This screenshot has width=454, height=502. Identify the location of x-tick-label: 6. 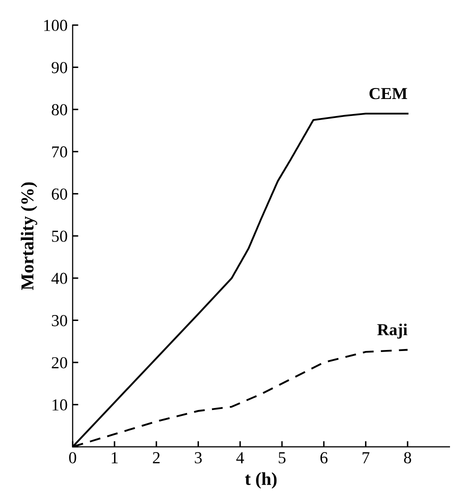
(324, 458).